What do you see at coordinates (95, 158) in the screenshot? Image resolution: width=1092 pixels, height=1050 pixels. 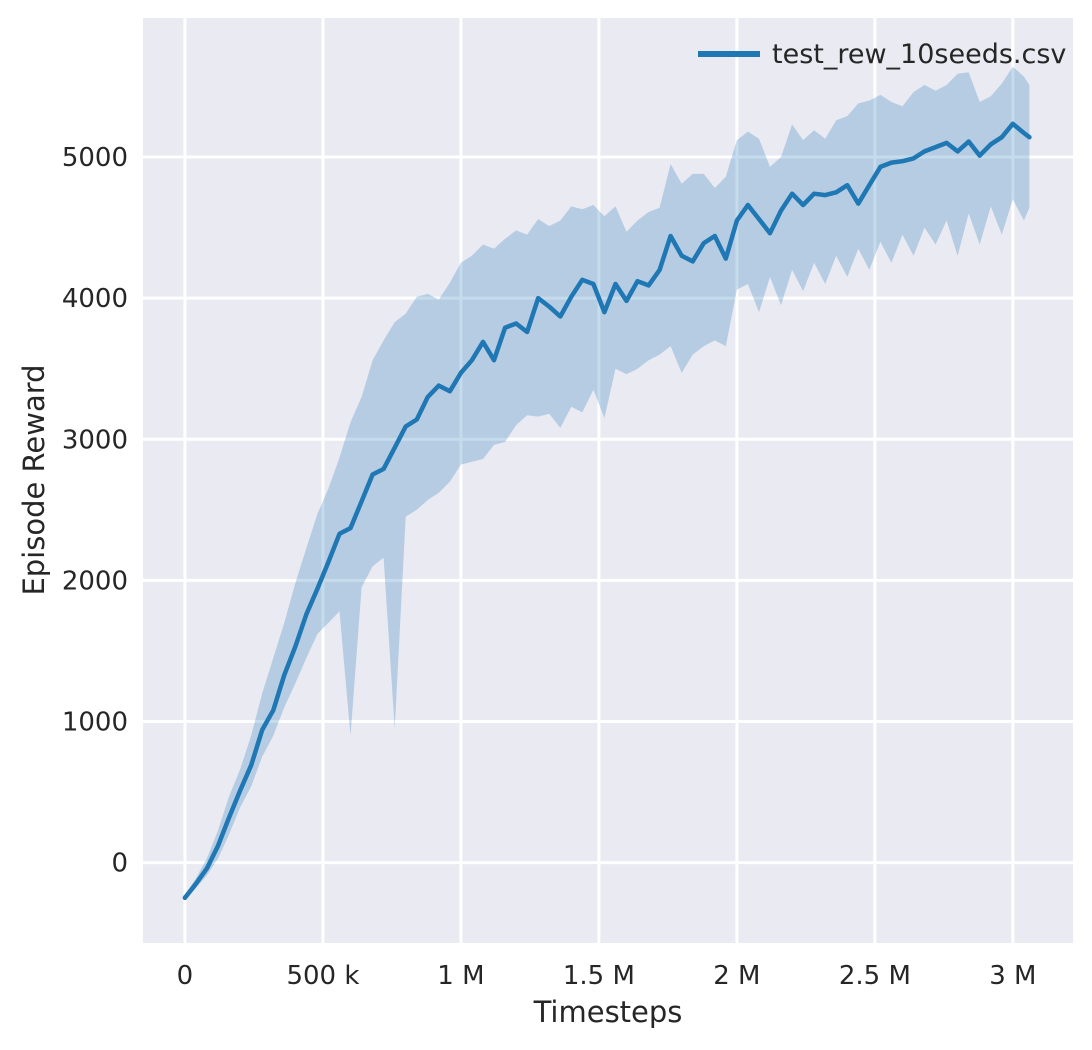 I see `y-tick-label: 5000` at bounding box center [95, 158].